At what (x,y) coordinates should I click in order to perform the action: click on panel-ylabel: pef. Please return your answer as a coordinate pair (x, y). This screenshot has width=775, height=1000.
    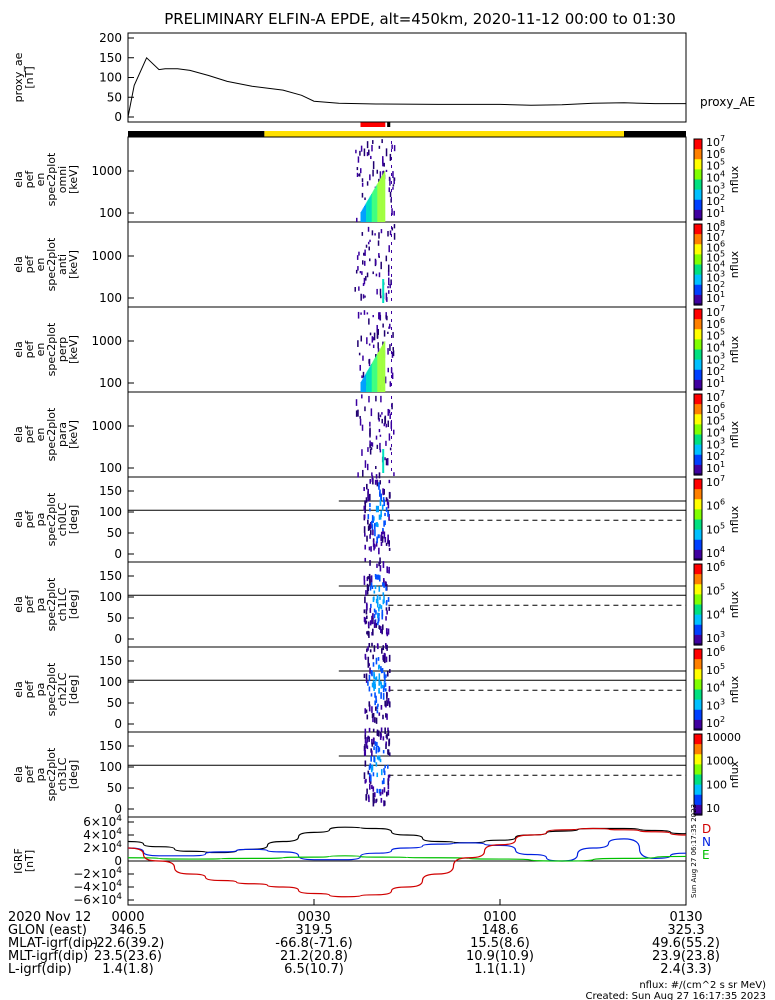
    Looking at the image, I should click on (29, 774).